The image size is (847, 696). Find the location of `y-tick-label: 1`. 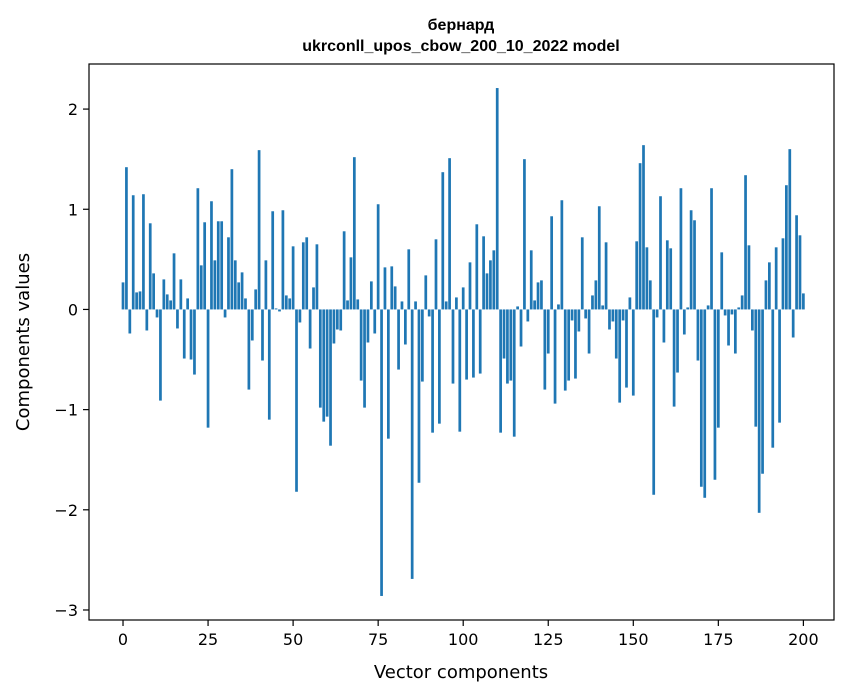

y-tick-label: 1 is located at coordinates (73, 209).